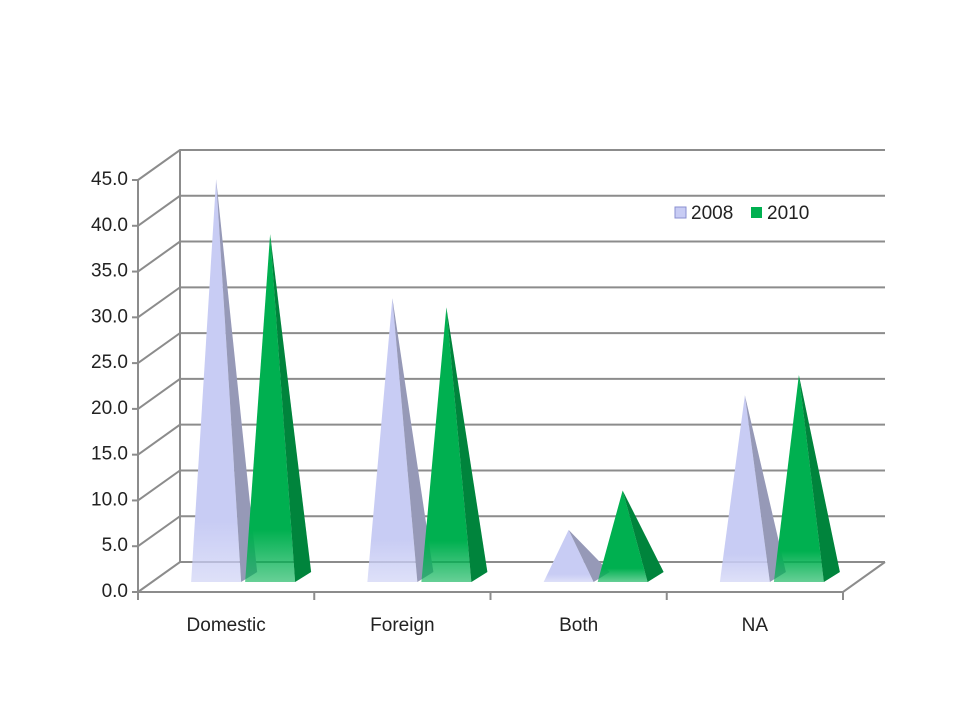  Describe the element at coordinates (109, 225) in the screenshot. I see `y-tick-label: 40.0` at that location.